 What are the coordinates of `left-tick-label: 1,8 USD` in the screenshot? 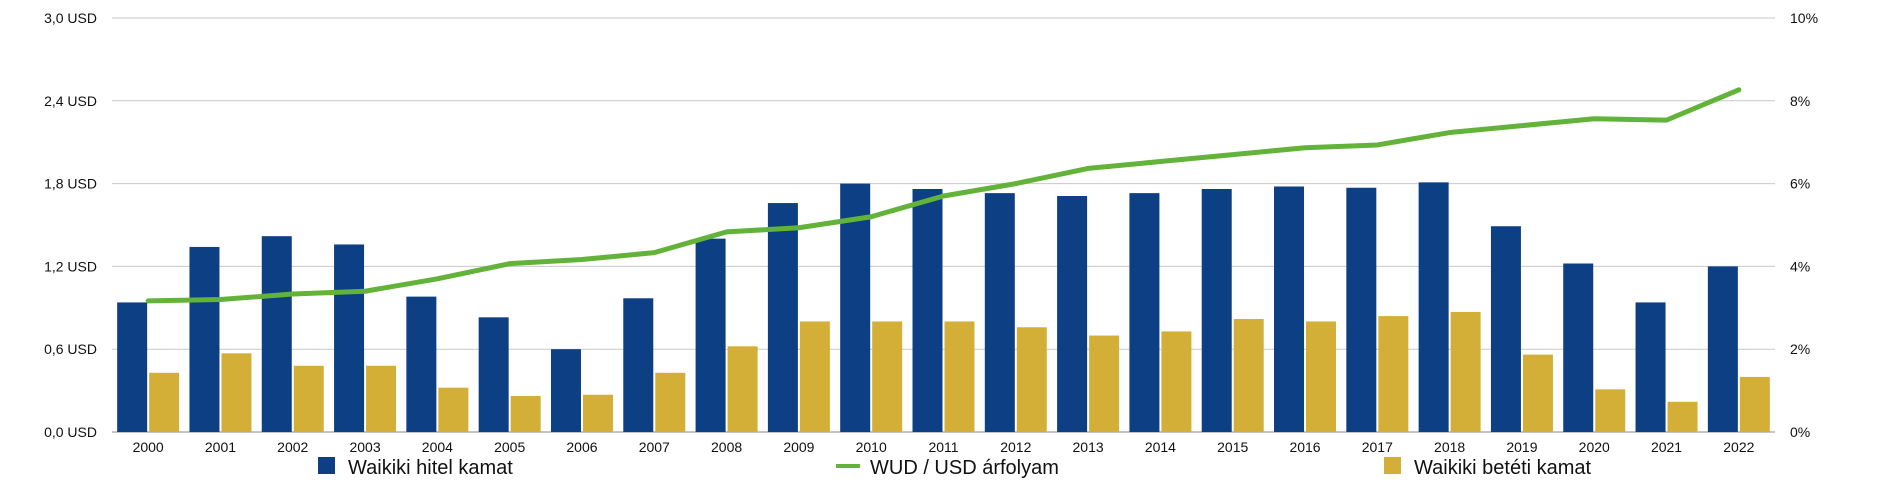 It's located at (70, 184).